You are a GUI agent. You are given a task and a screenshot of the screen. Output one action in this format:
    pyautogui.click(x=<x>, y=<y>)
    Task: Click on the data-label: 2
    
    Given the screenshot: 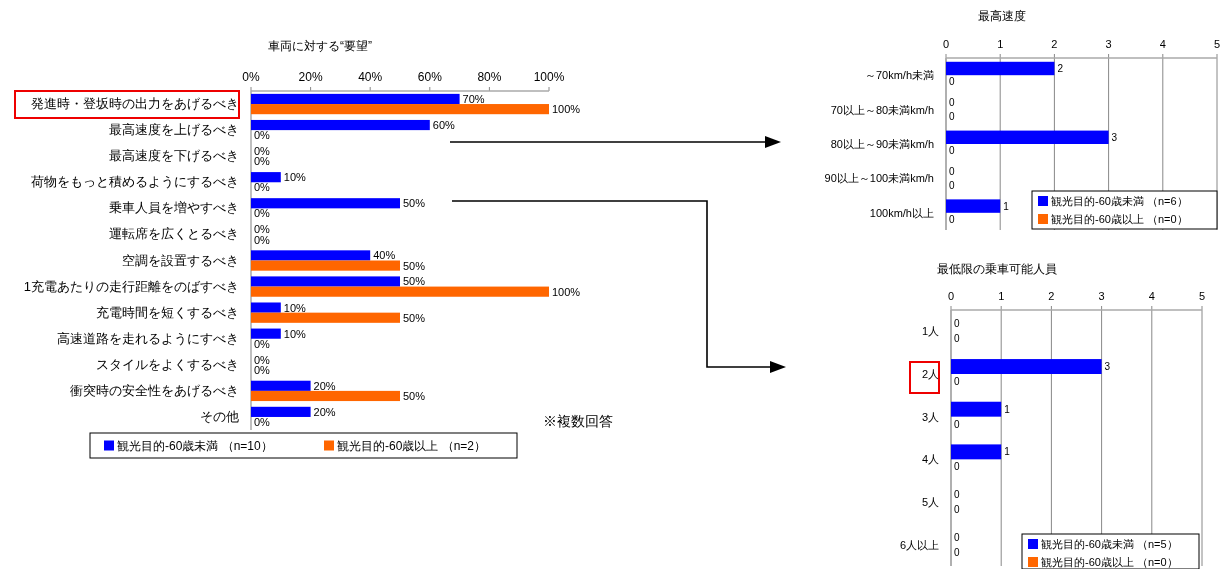 What is the action you would take?
    pyautogui.click(x=1060, y=68)
    